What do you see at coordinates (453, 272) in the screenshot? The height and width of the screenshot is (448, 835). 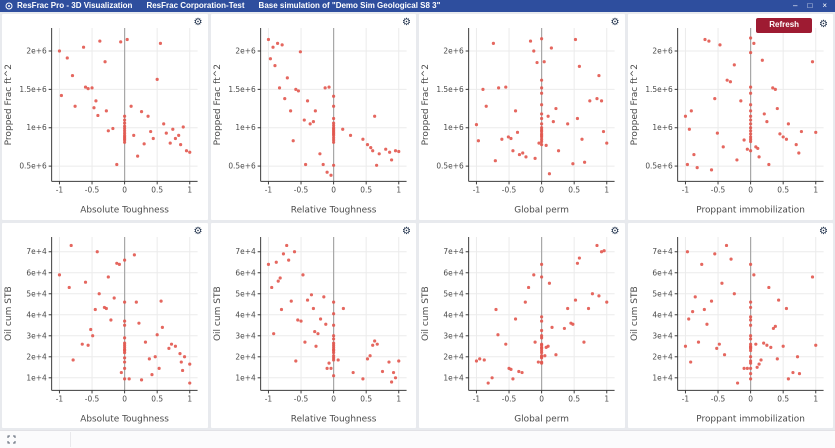 I see `svg-text: 6e+4` at bounding box center [453, 272].